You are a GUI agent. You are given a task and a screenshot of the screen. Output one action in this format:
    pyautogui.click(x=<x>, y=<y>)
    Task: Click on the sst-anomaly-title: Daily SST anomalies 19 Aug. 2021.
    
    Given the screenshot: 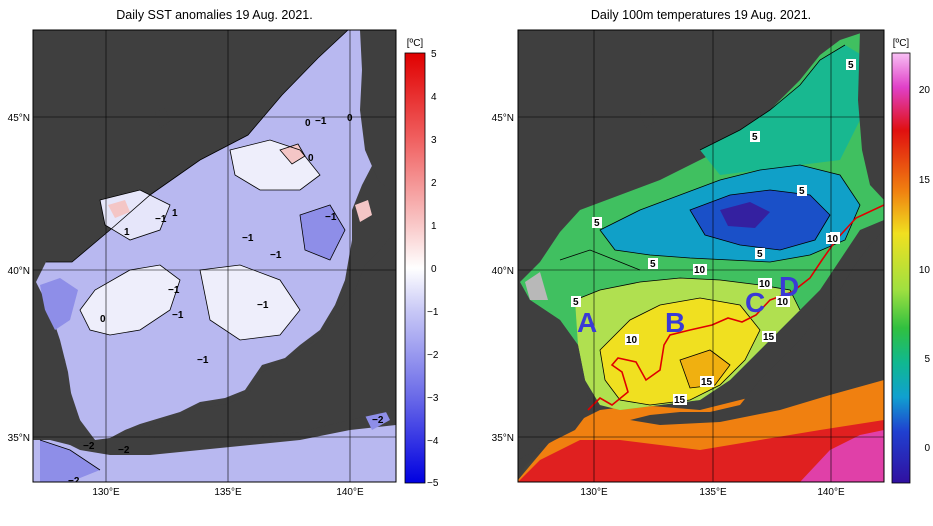 What is the action you would take?
    pyautogui.click(x=214, y=15)
    